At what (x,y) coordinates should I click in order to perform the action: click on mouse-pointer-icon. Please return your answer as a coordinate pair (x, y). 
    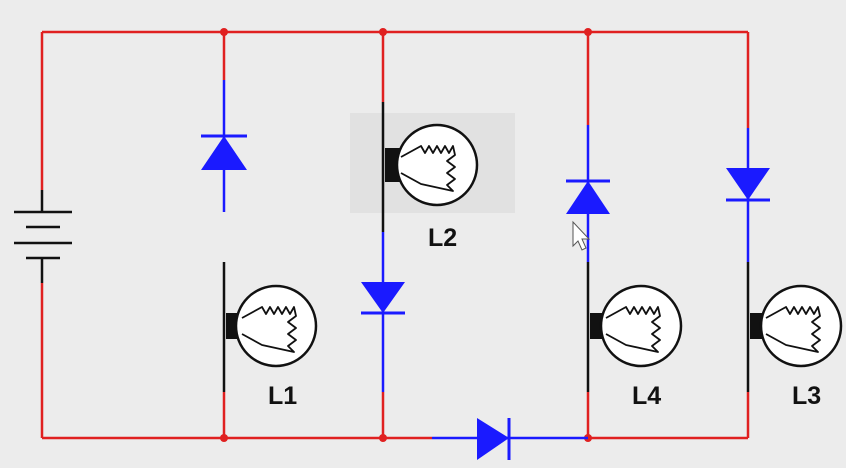
    Looking at the image, I should click on (581, 235).